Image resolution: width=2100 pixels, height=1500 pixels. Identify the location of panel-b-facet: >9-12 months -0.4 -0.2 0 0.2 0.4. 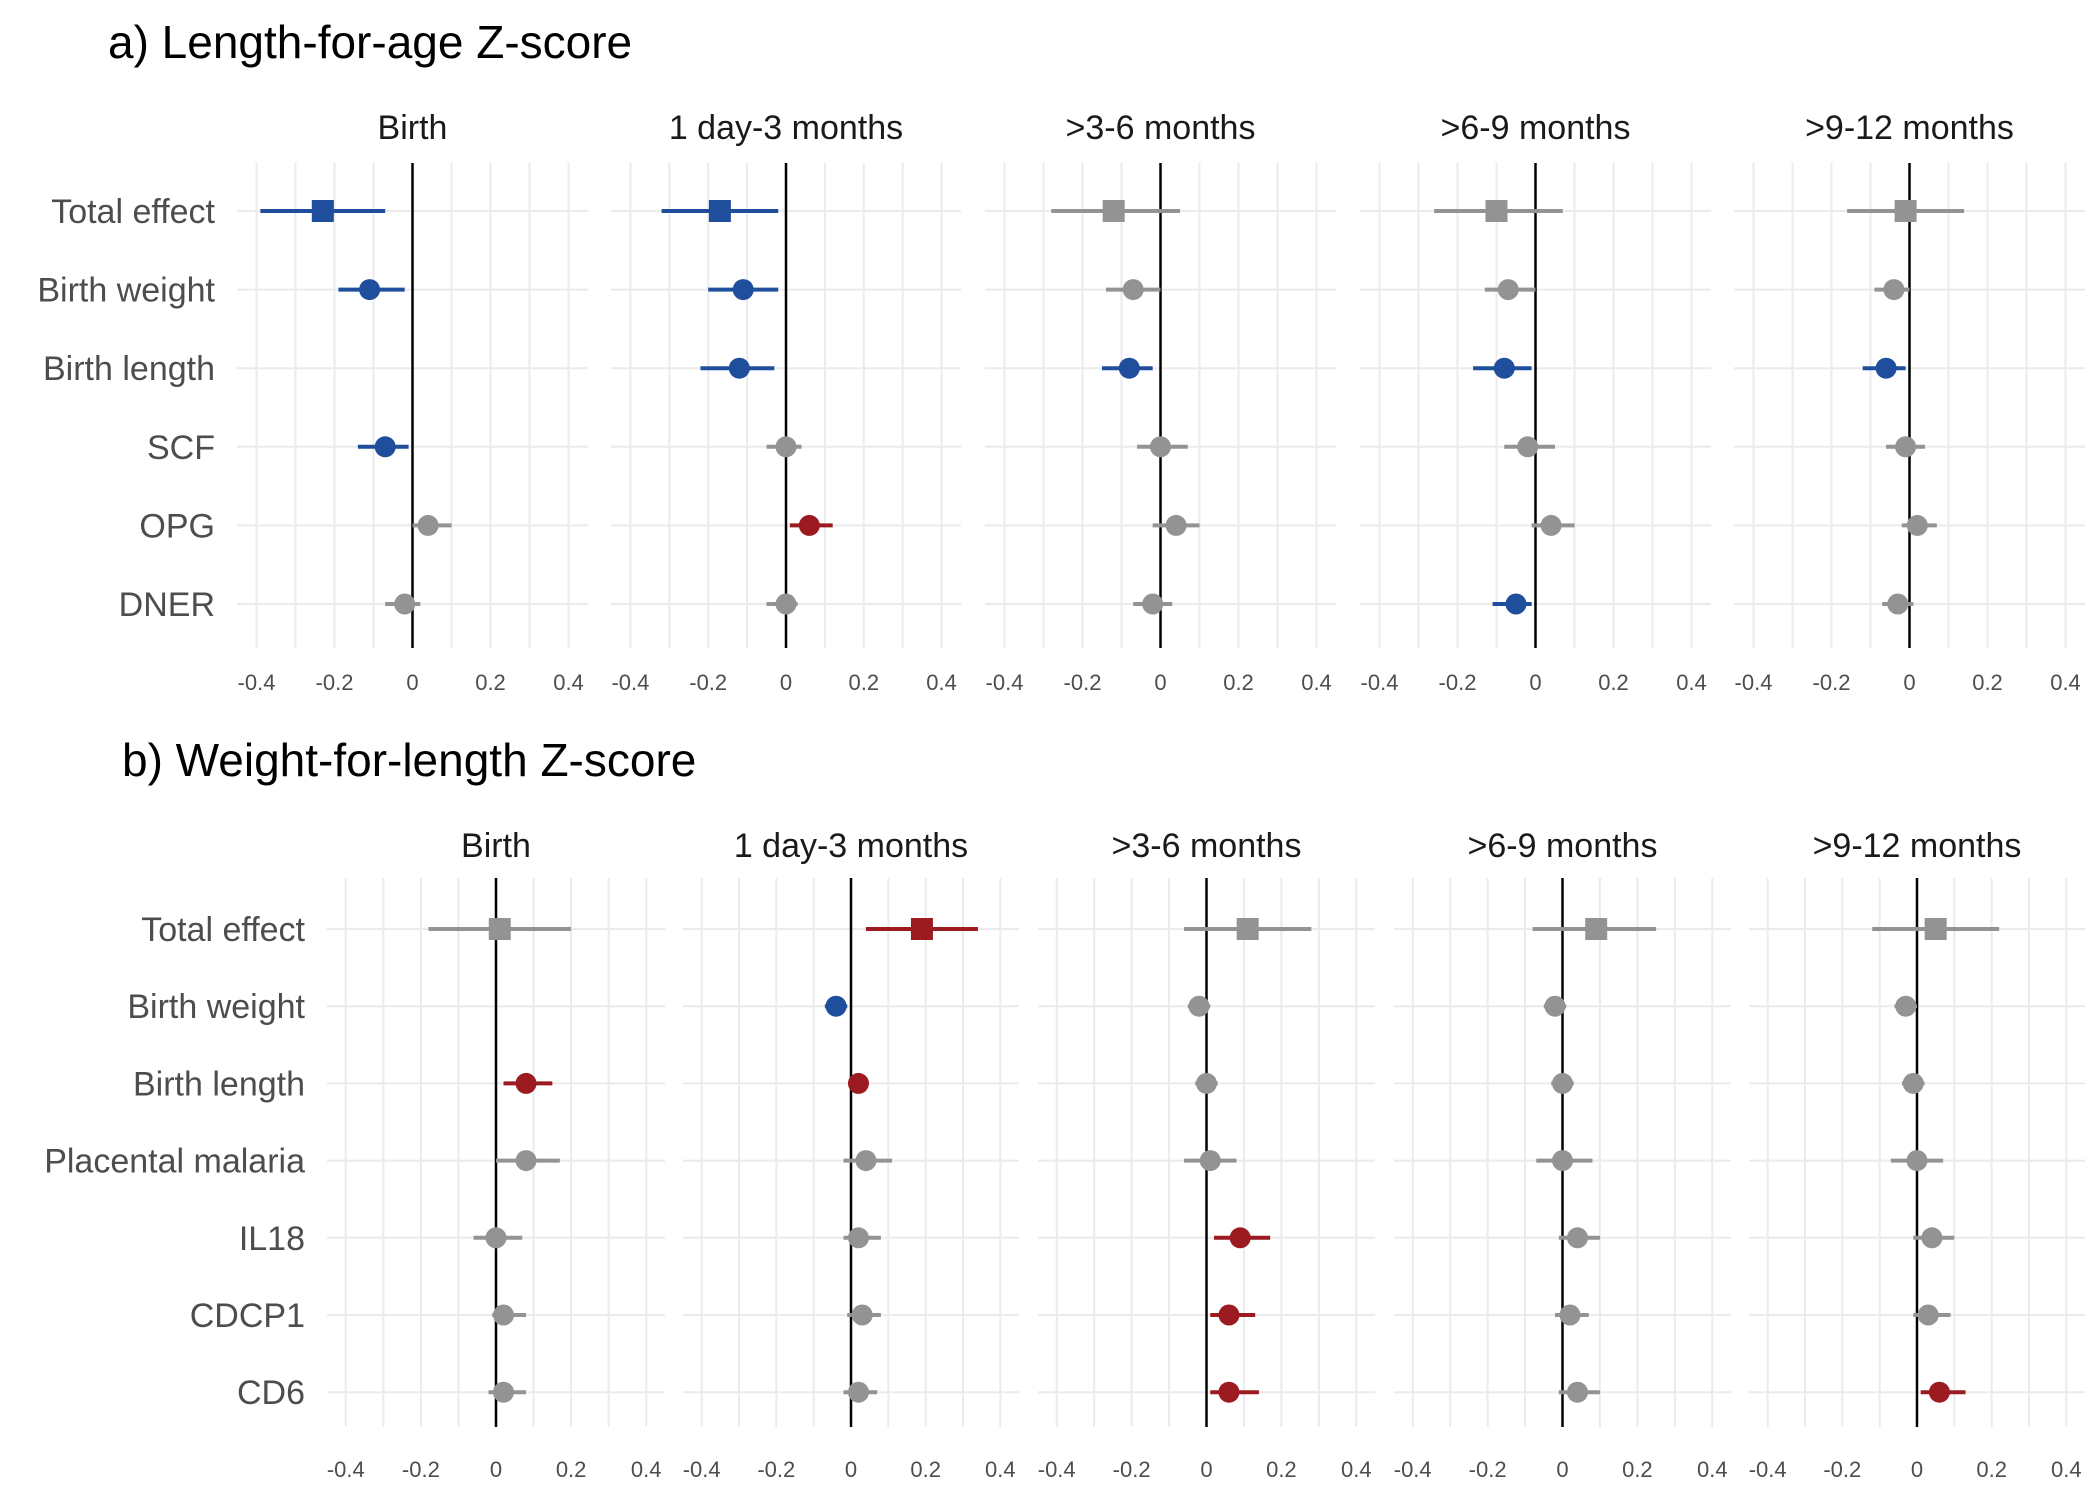
(1917, 1154).